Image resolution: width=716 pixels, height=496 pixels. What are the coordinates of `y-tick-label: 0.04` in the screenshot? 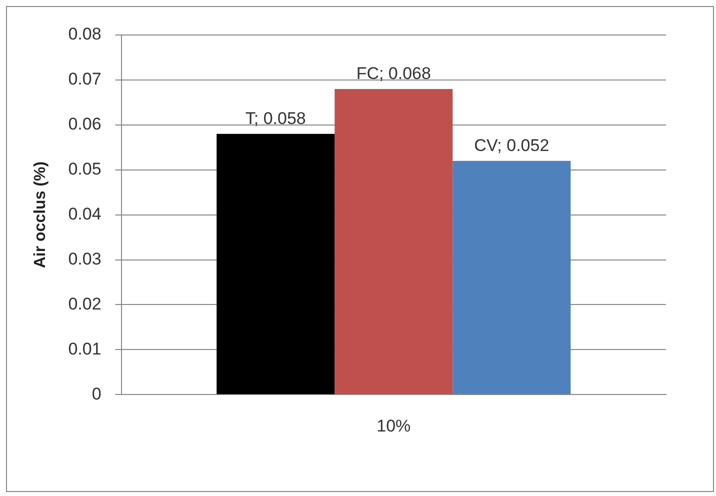 It's located at (85, 214).